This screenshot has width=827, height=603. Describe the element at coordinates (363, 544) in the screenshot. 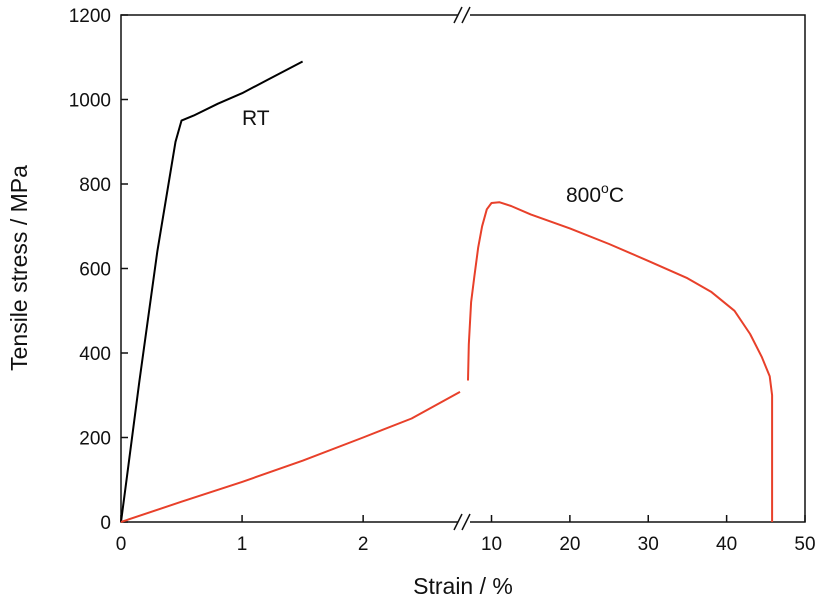

I see `x-tick-label: 2` at that location.